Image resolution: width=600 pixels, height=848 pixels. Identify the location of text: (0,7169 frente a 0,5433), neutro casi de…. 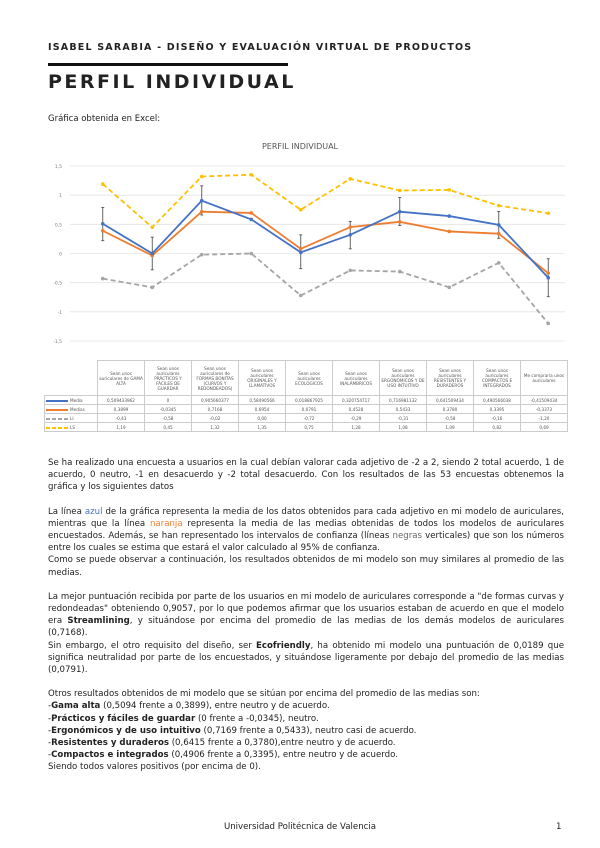
(308, 730).